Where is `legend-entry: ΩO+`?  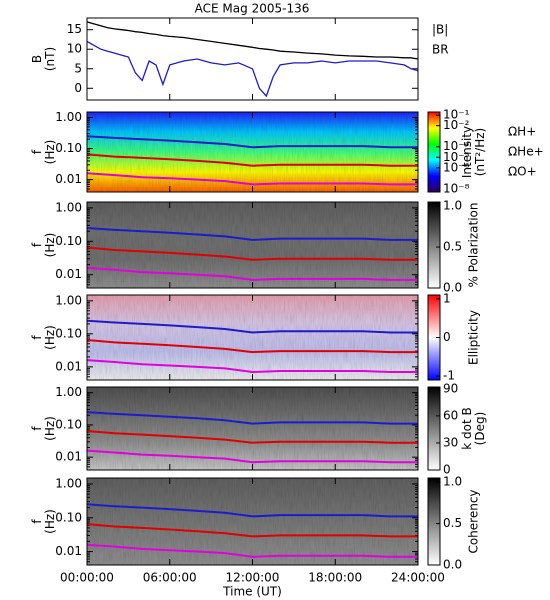 legend-entry: ΩO+ is located at coordinates (522, 172).